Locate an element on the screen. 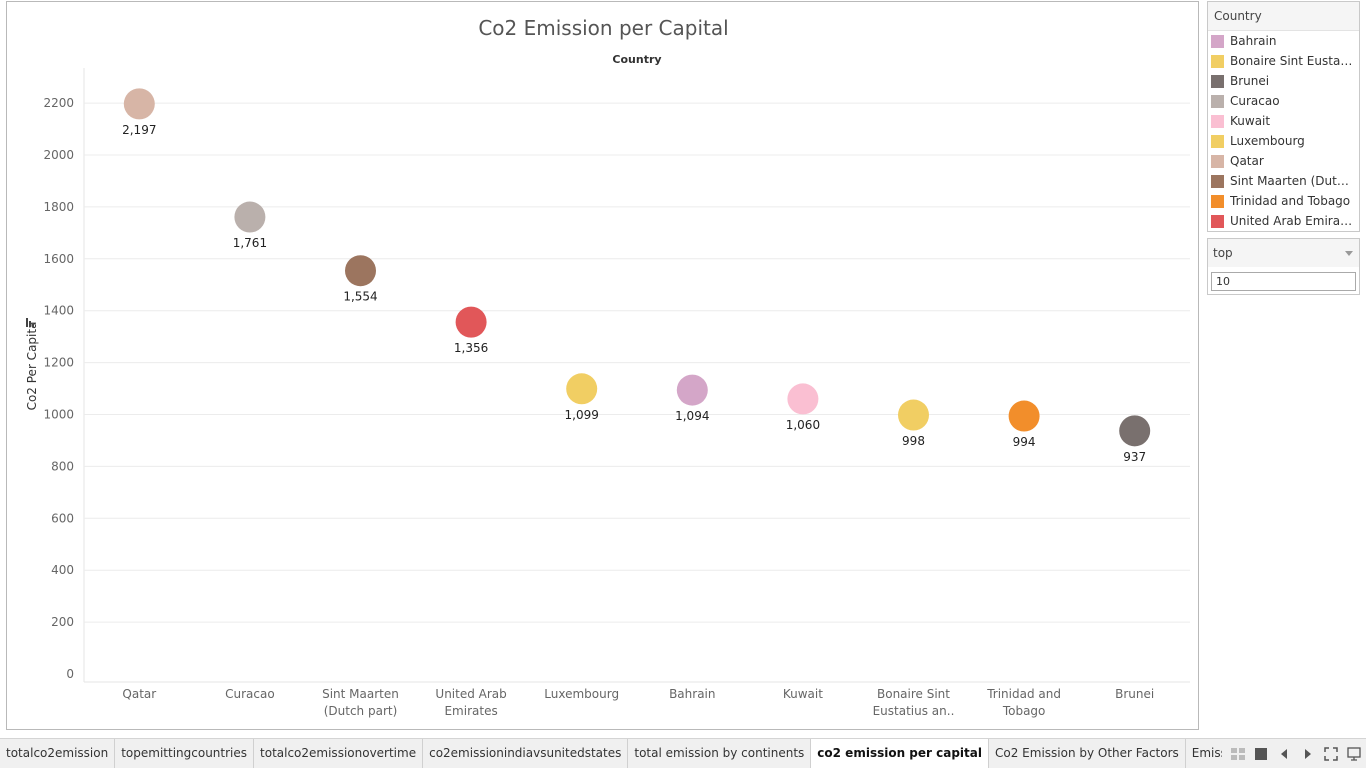 The height and width of the screenshot is (768, 1366). legend-label: Bahrain is located at coordinates (1253, 41).